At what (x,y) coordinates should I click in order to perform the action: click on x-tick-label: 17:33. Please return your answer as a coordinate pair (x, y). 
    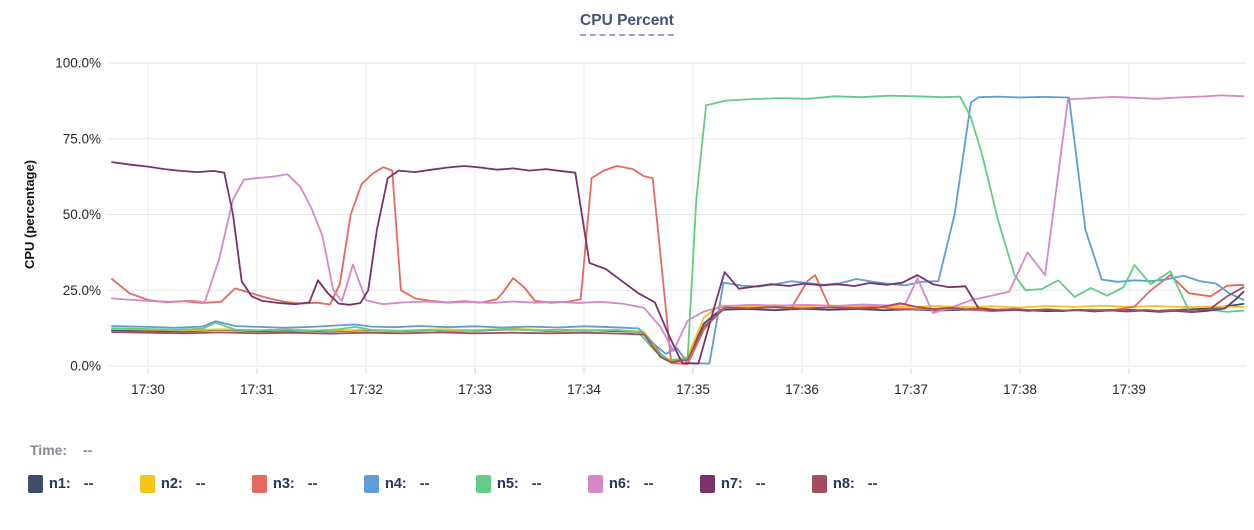
    Looking at the image, I should click on (475, 389).